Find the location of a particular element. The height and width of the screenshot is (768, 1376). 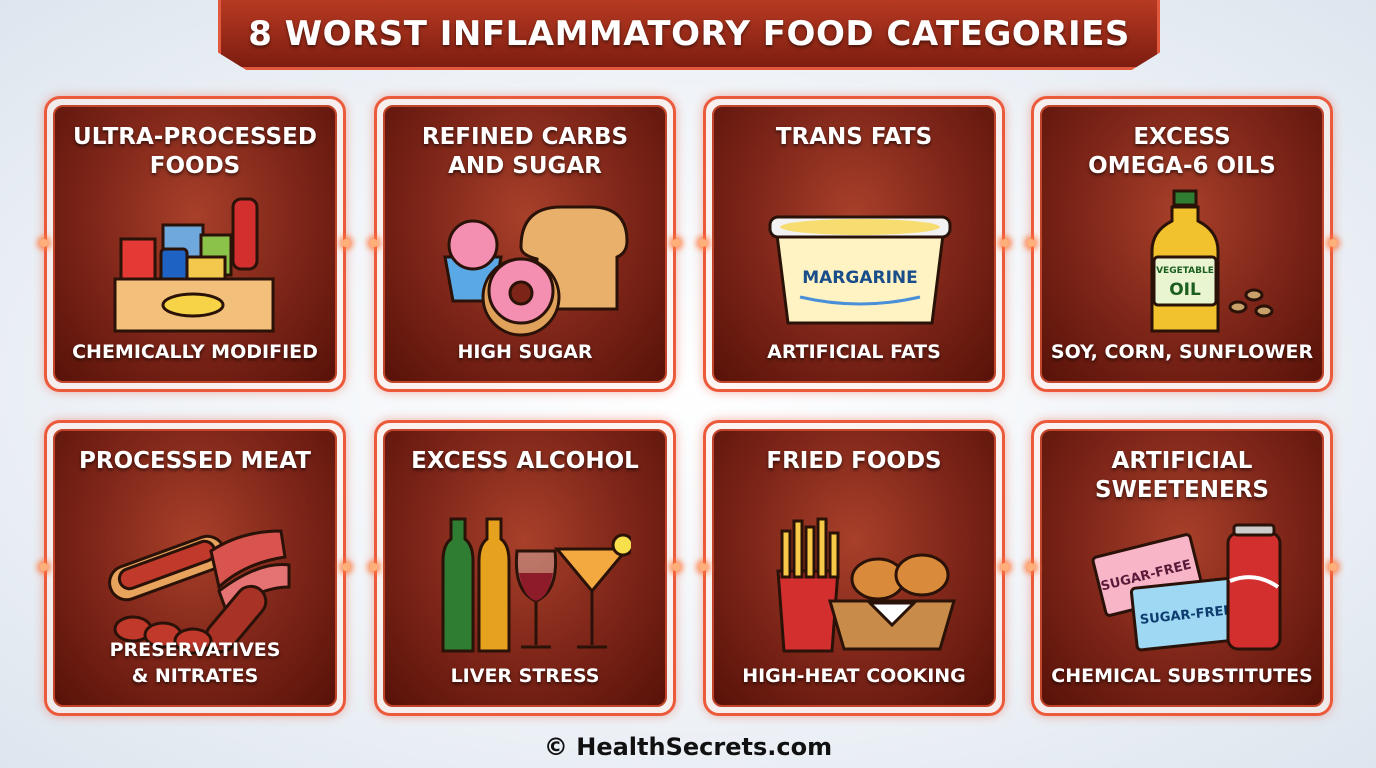

card-panel: REFINED CARBS AND SUGAR HIGH SUGAR is located at coordinates (525, 244).